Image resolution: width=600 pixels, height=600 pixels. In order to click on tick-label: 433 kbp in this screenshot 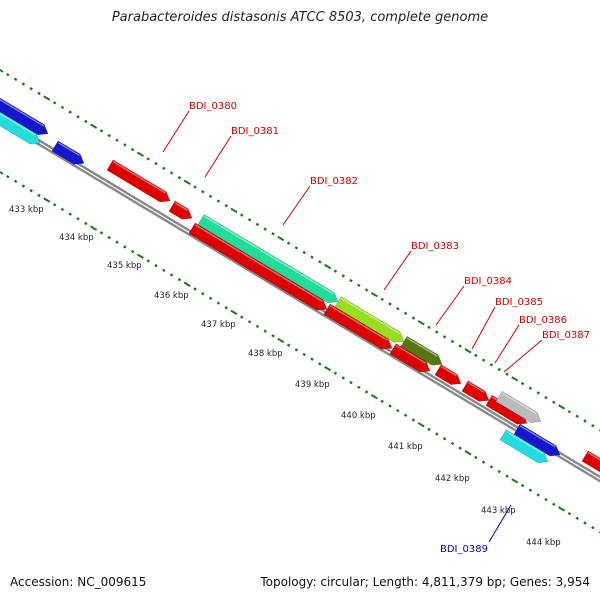, I will do `click(26, 210)`.